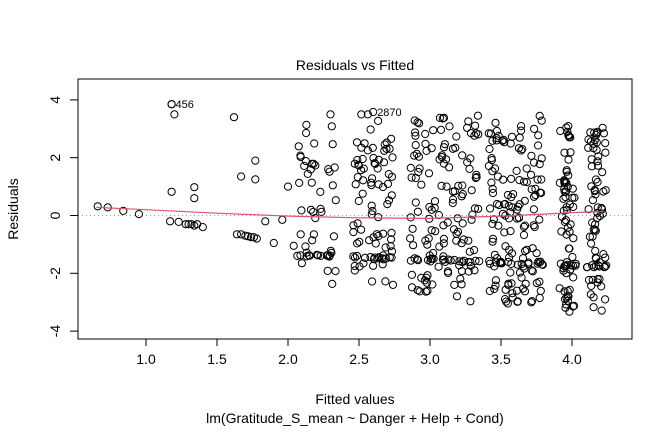 The width and height of the screenshot is (672, 432). What do you see at coordinates (350, 213) in the screenshot?
I see `smooth-line-group` at bounding box center [350, 213].